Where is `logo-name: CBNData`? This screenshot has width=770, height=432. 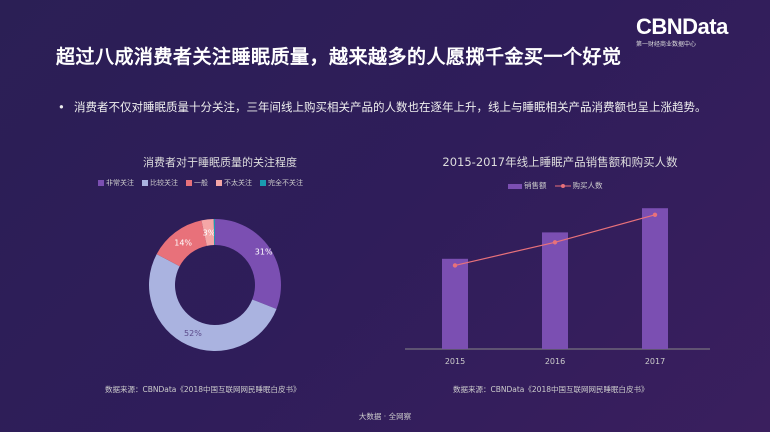 logo-name: CBNData is located at coordinates (682, 26).